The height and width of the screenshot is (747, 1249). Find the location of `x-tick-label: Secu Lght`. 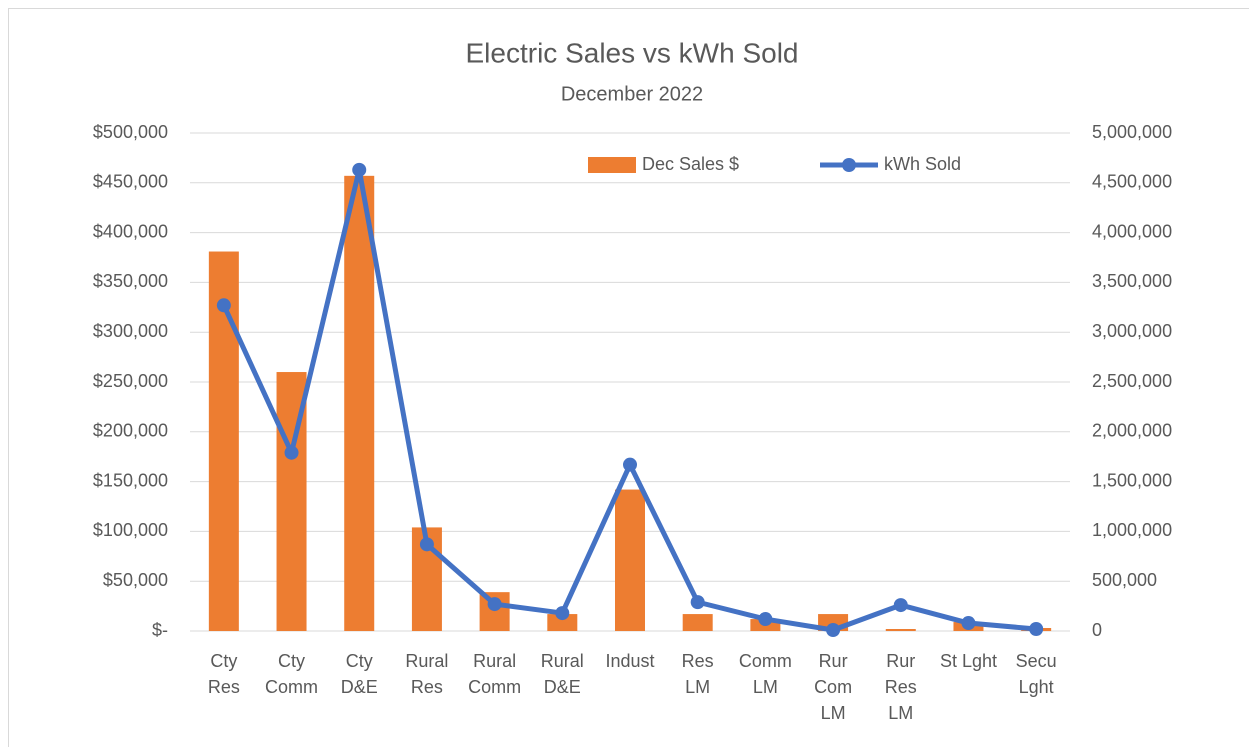

x-tick-label: Secu Lght is located at coordinates (1036, 674).